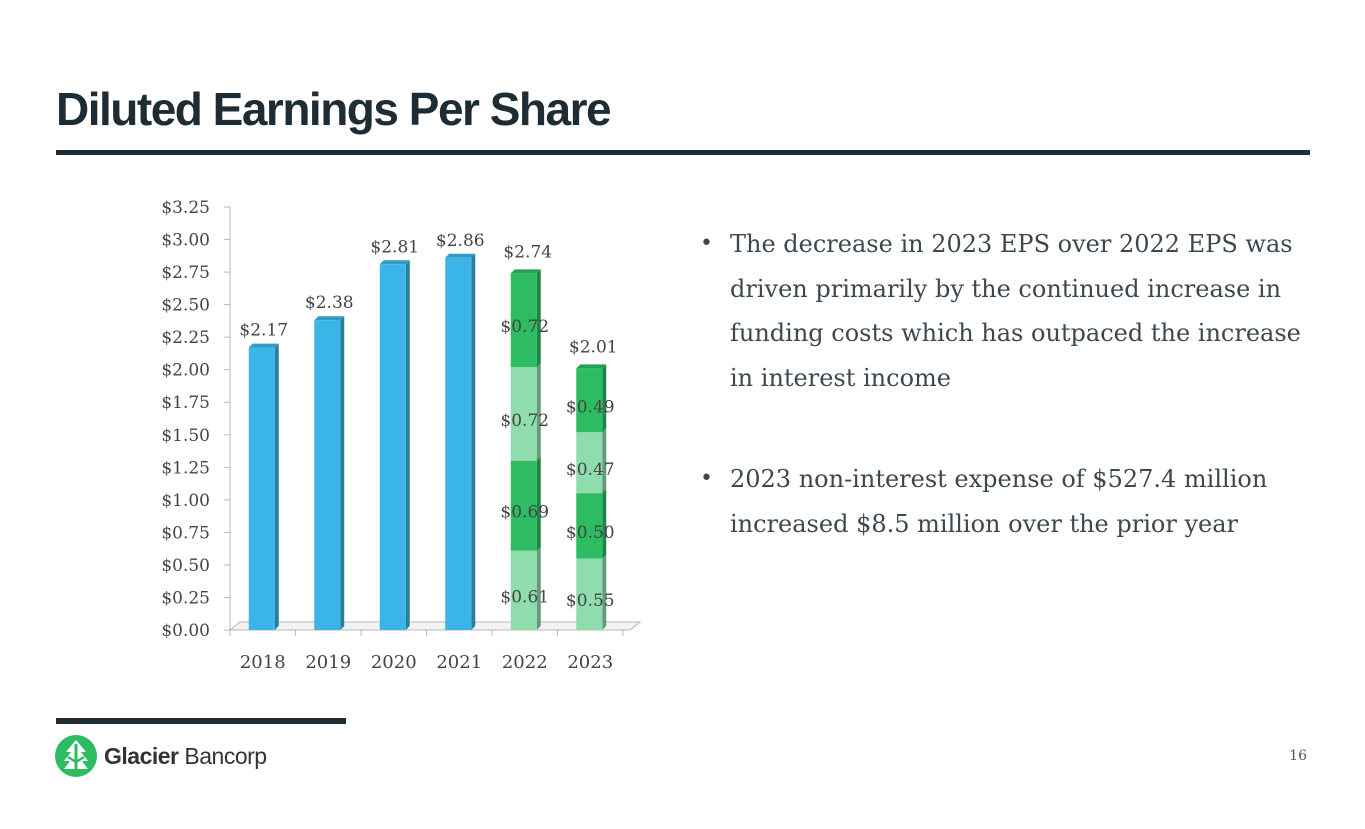  I want to click on glacier-mountain-icon, so click(76, 756).